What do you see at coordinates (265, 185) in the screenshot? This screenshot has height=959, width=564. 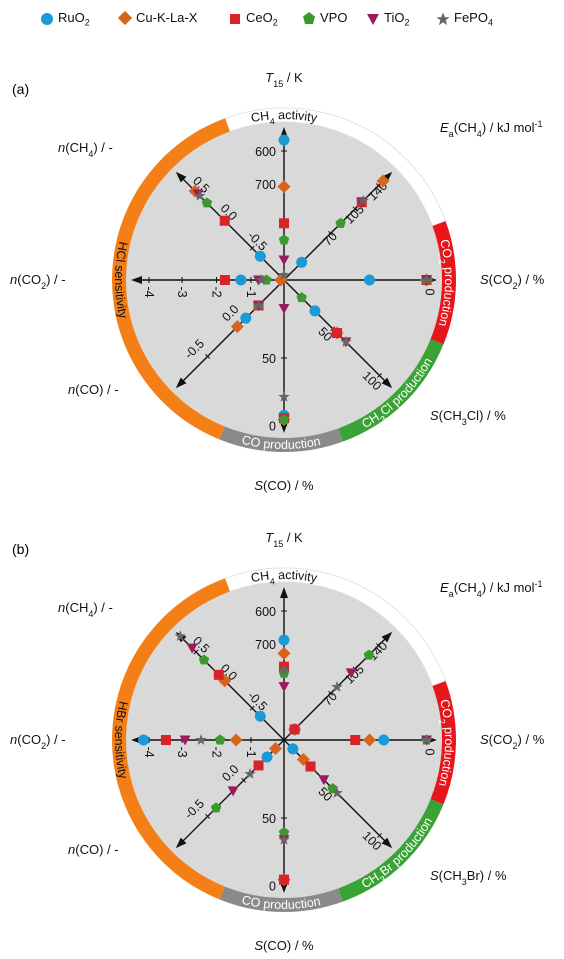 I see `tick-label: 700` at bounding box center [265, 185].